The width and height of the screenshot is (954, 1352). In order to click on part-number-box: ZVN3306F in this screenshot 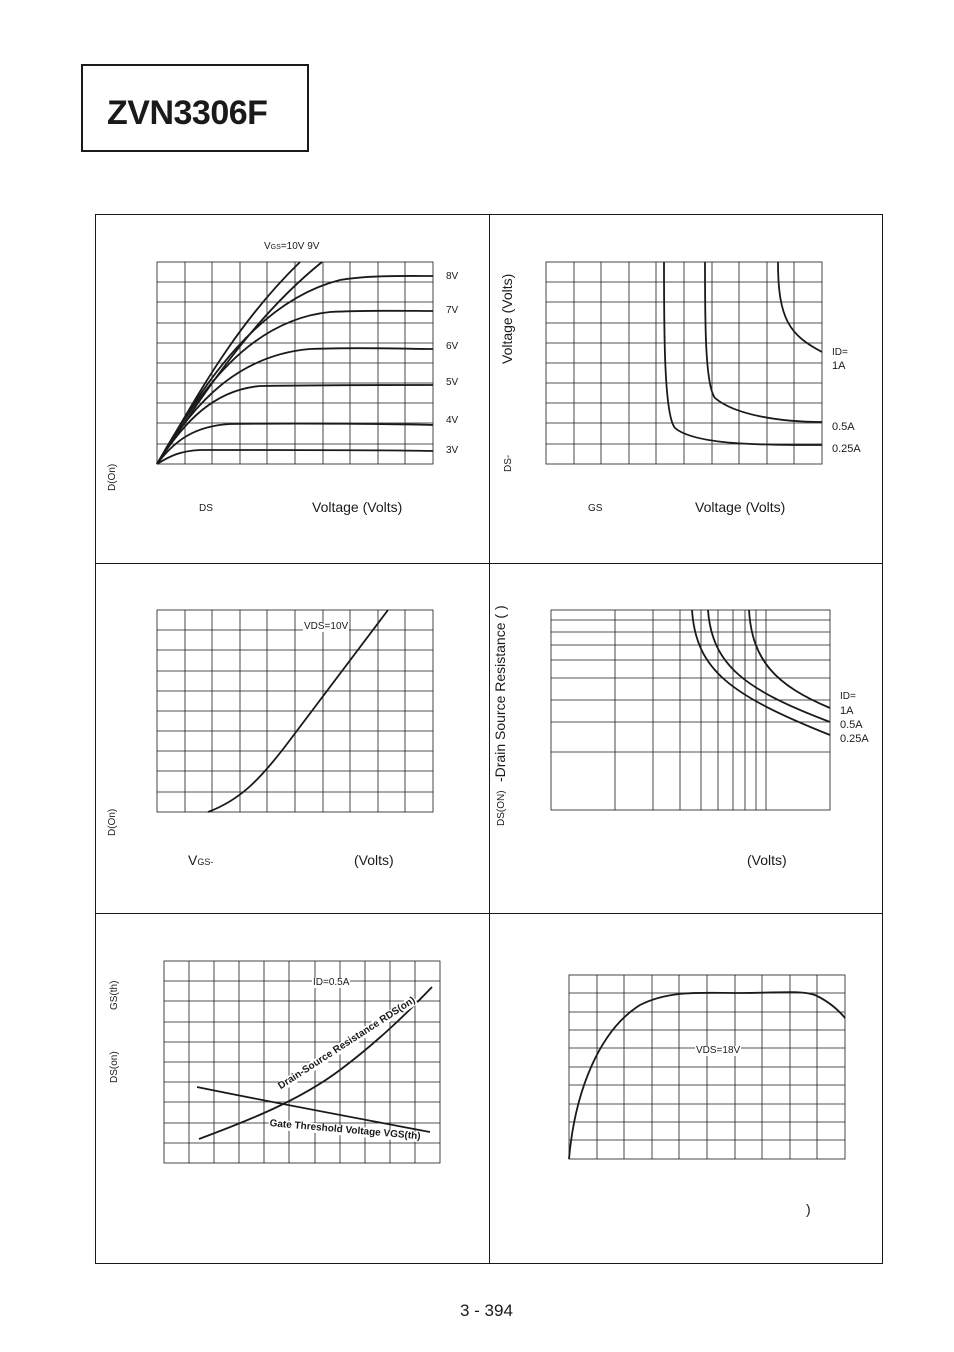, I will do `click(195, 108)`.